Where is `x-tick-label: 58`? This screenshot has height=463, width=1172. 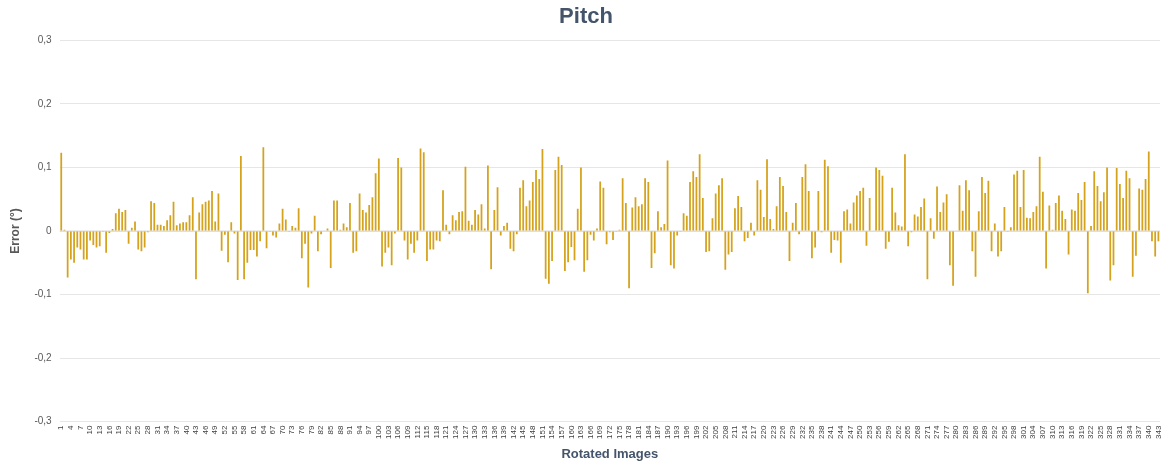 x-tick-label: 58 is located at coordinates (244, 430).